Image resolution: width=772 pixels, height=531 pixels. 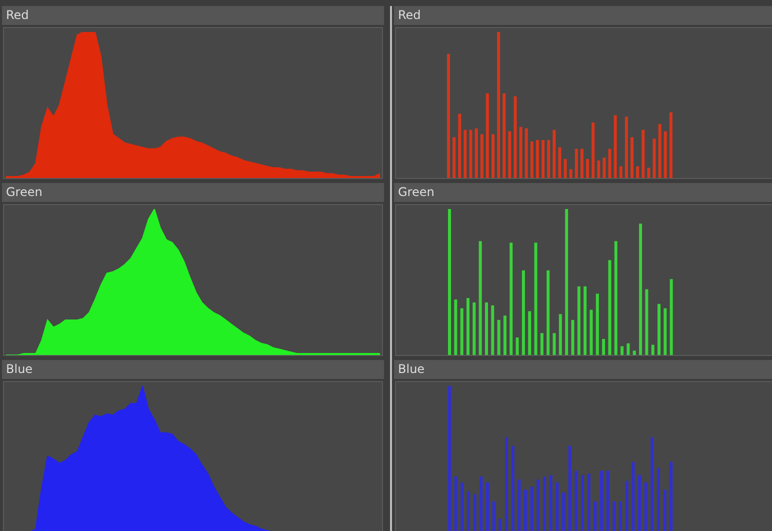 What do you see at coordinates (583, 15) in the screenshot?
I see `chart-title: Red` at bounding box center [583, 15].